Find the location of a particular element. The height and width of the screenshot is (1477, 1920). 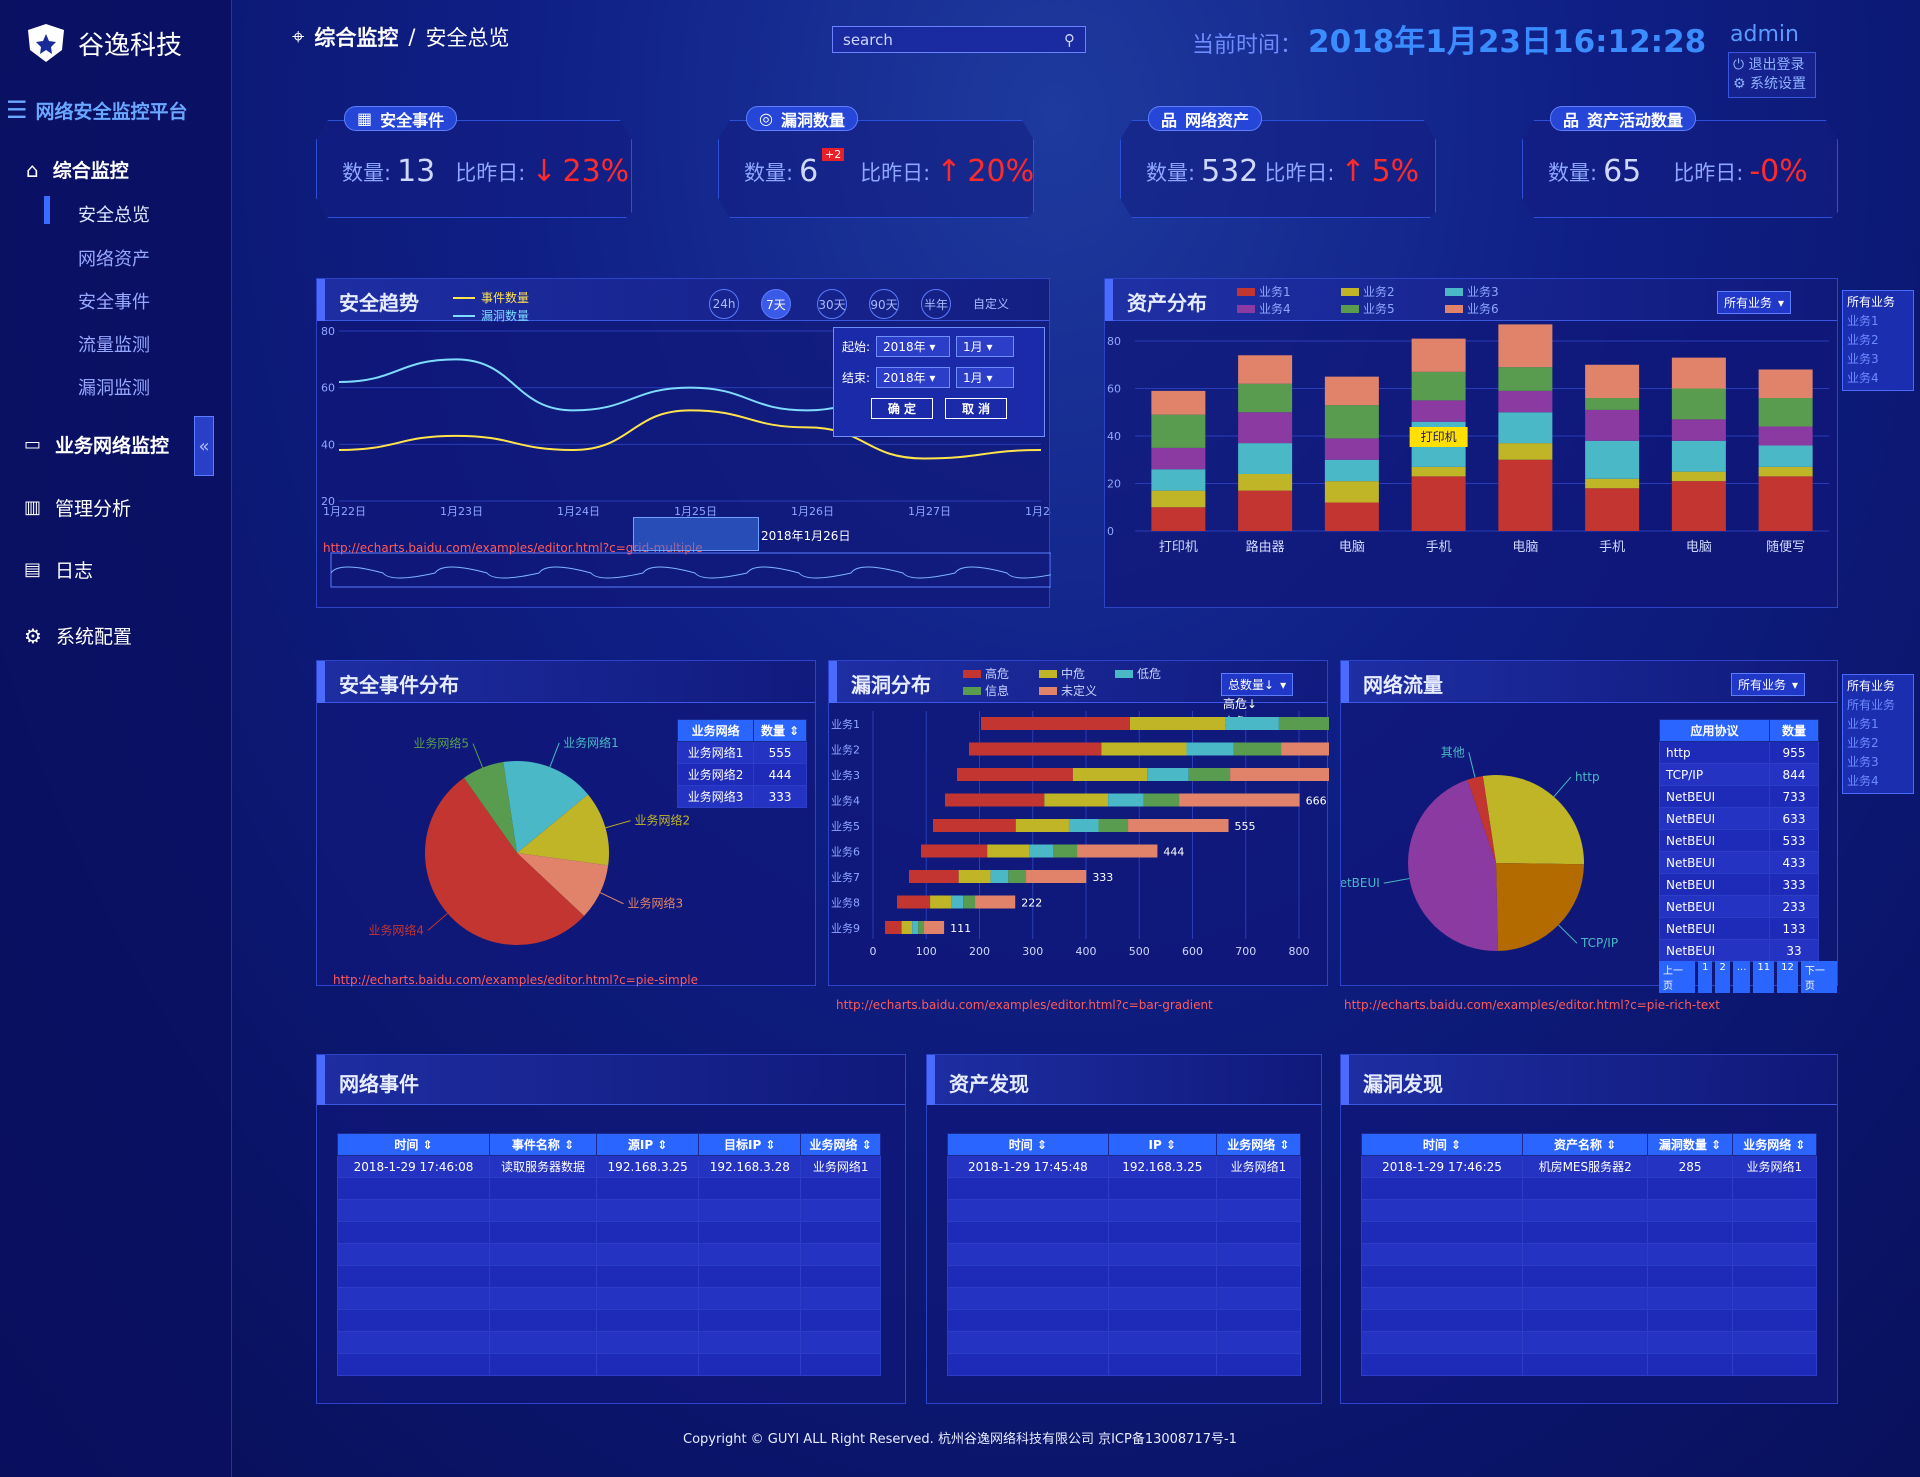

range-90d: 90天 is located at coordinates (884, 304).